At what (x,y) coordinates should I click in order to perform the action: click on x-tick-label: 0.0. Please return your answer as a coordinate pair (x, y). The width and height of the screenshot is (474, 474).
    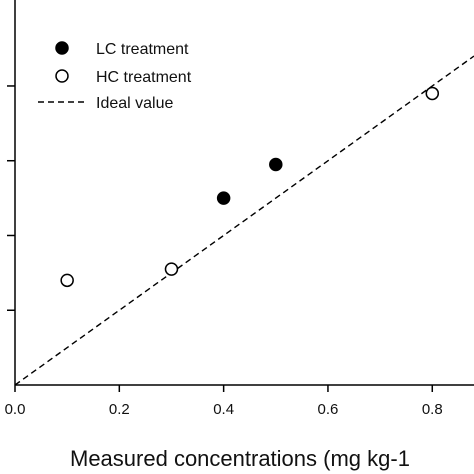
    Looking at the image, I should click on (15, 409).